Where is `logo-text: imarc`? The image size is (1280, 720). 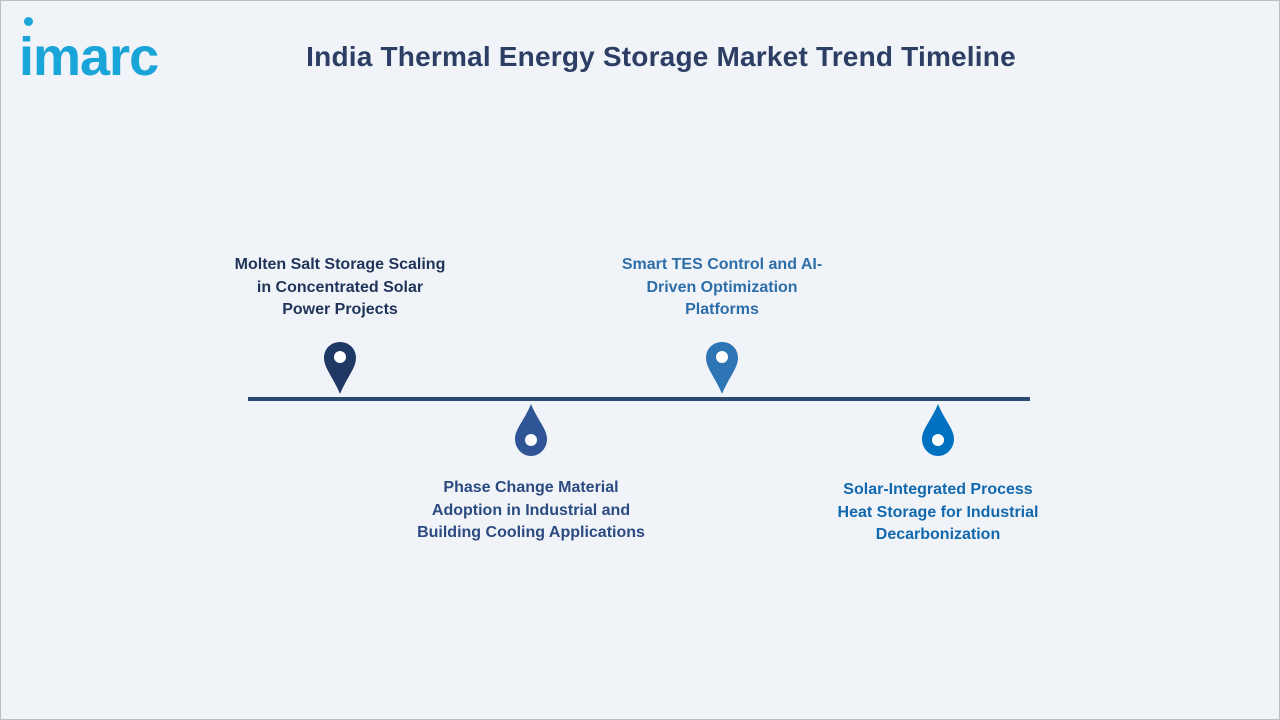 logo-text: imarc is located at coordinates (88, 54).